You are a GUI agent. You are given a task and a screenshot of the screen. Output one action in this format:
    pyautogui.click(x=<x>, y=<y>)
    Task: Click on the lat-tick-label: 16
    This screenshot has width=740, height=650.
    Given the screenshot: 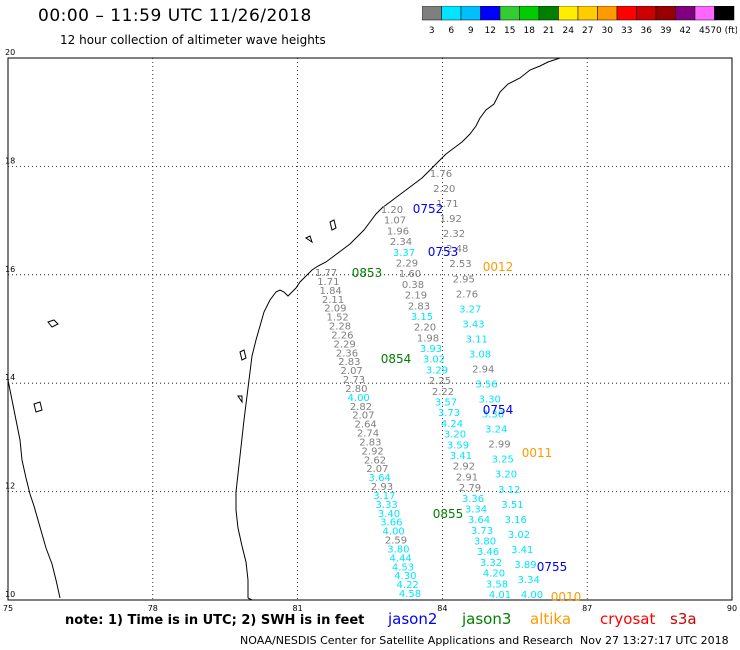 What is the action you would take?
    pyautogui.click(x=10, y=269)
    